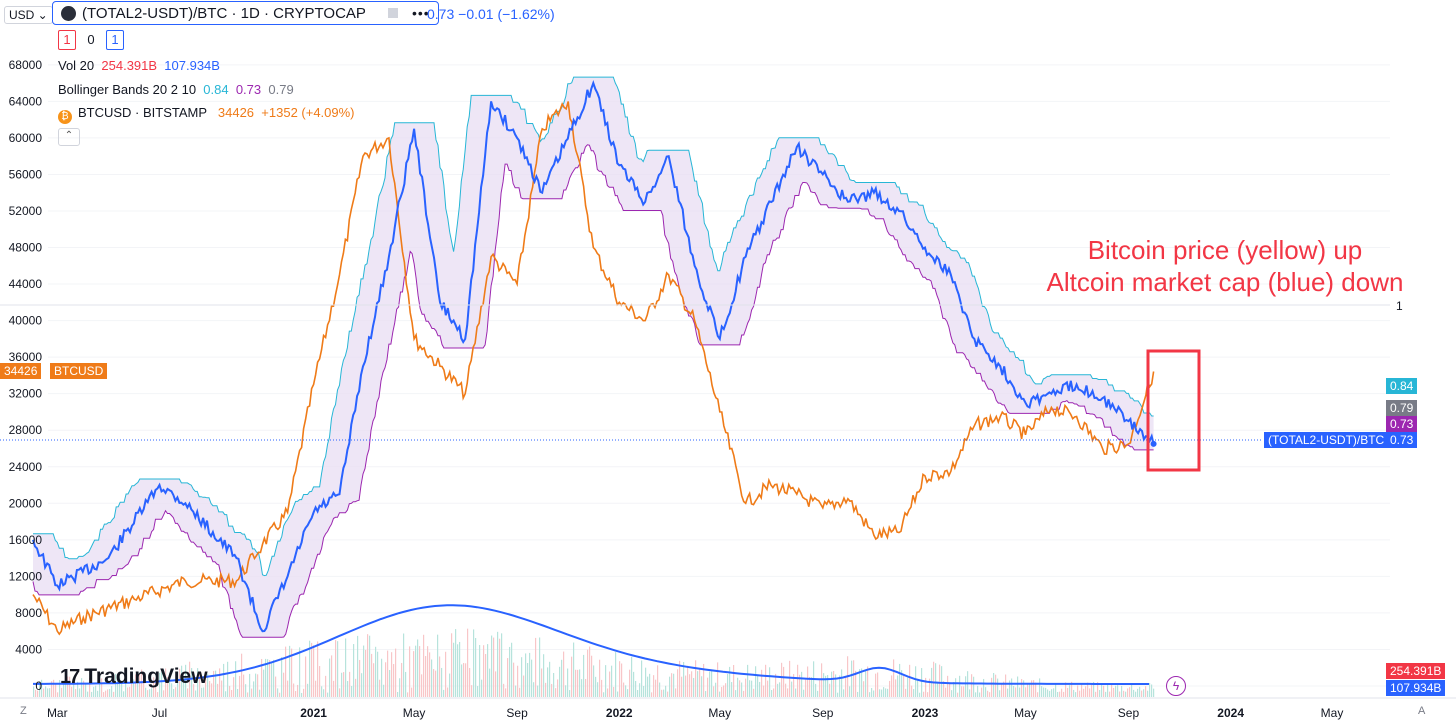  What do you see at coordinates (420, 13) in the screenshot?
I see `more-dots-icon: •••` at bounding box center [420, 13].